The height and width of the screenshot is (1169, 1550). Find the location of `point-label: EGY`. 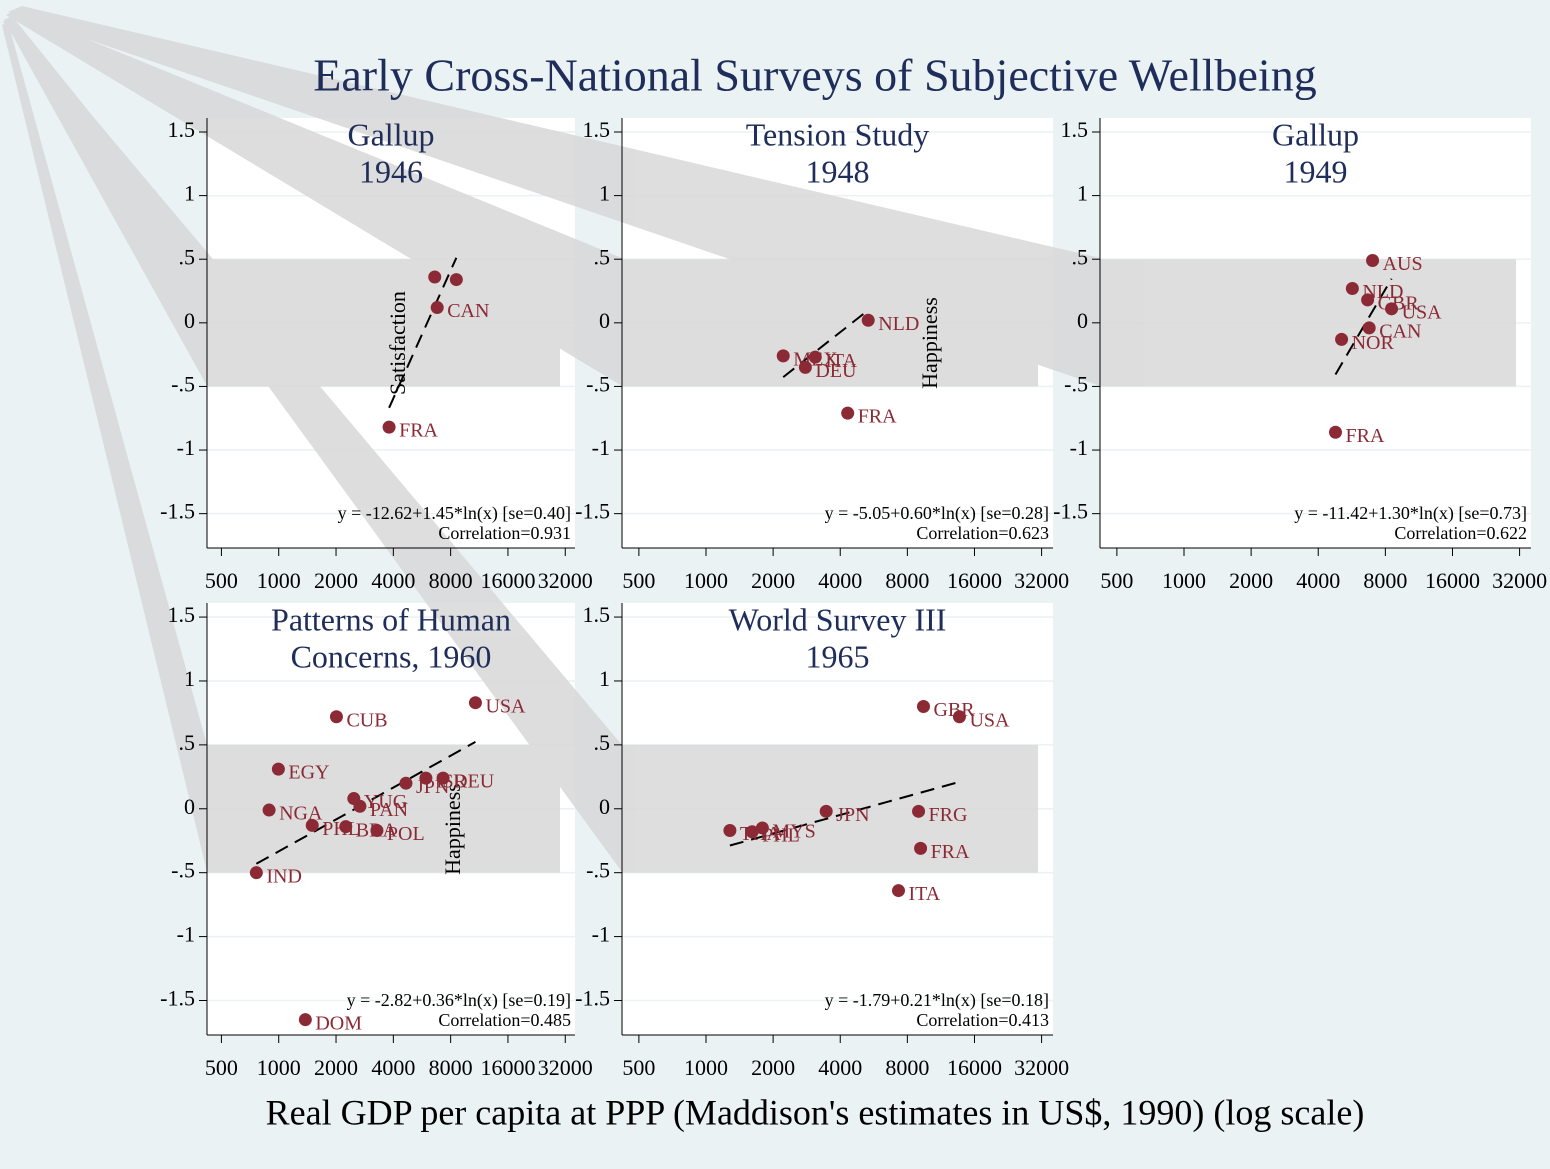

point-label: EGY is located at coordinates (308, 773).